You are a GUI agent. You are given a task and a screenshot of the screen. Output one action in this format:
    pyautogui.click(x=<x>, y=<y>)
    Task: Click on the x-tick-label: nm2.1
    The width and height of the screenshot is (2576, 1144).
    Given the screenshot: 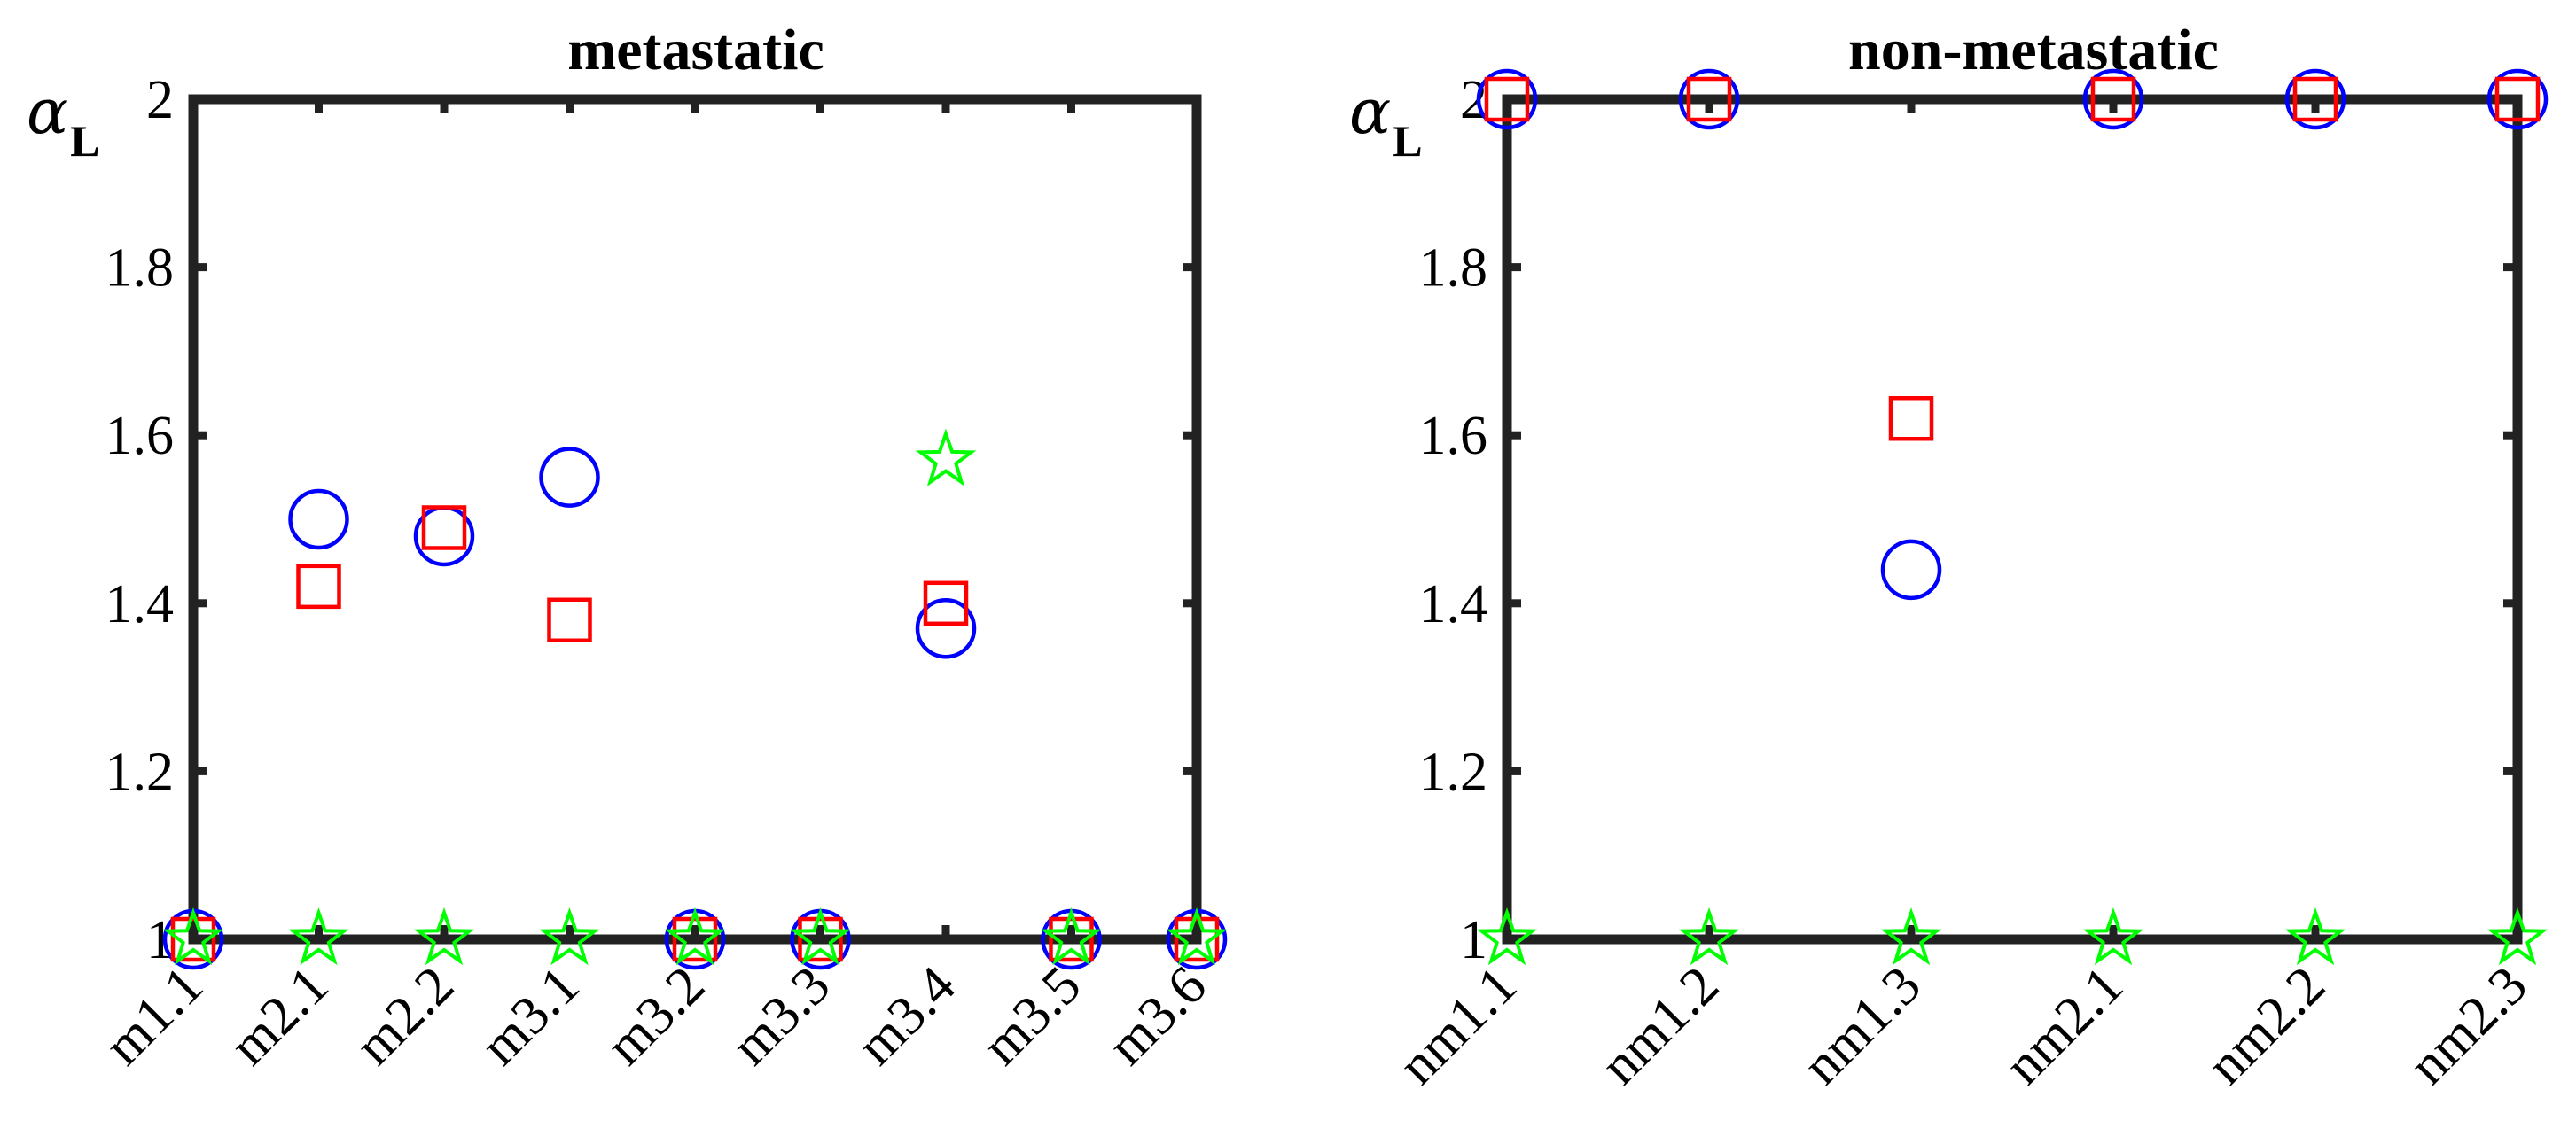 What is the action you would take?
    pyautogui.click(x=2064, y=1026)
    